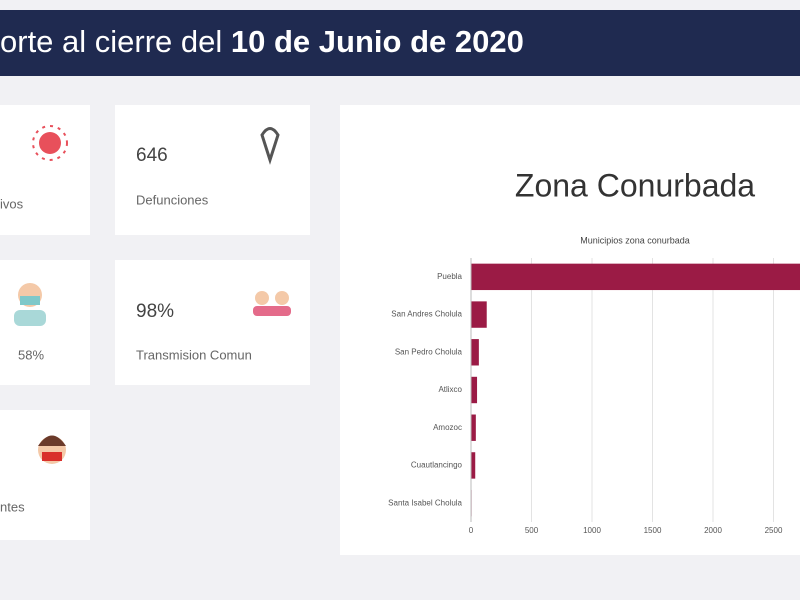 This screenshot has height=600, width=800. What do you see at coordinates (194, 354) in the screenshot?
I see `card-label: Transmision Comun` at bounding box center [194, 354].